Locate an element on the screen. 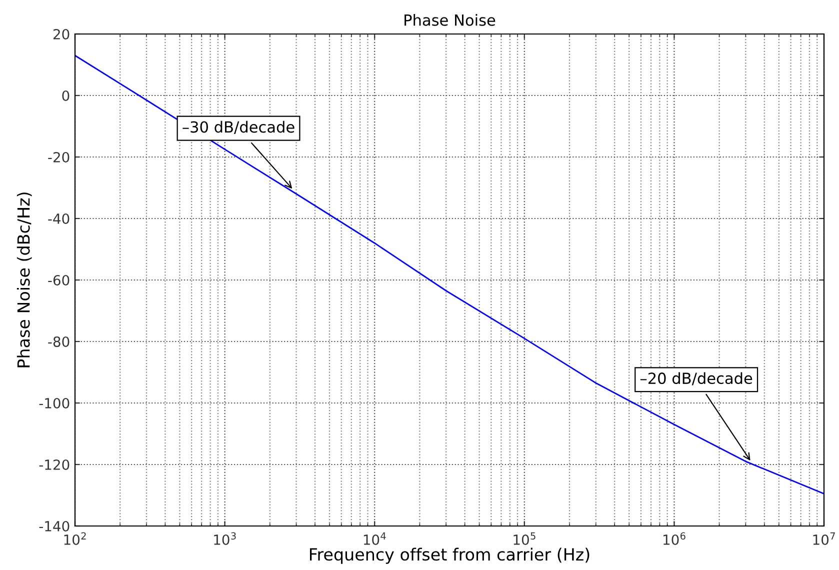  y-tick-label: -100 is located at coordinates (54, 403).